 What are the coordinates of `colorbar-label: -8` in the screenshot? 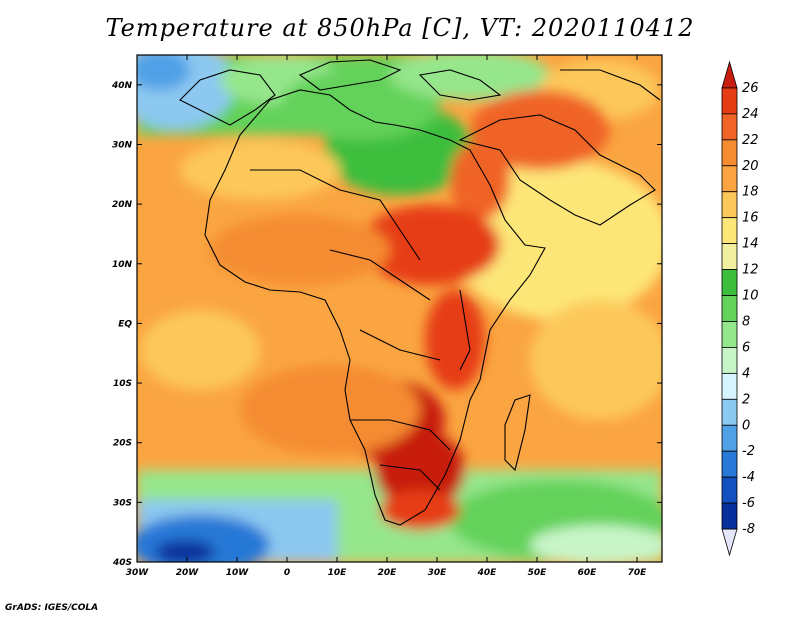 It's located at (748, 529).